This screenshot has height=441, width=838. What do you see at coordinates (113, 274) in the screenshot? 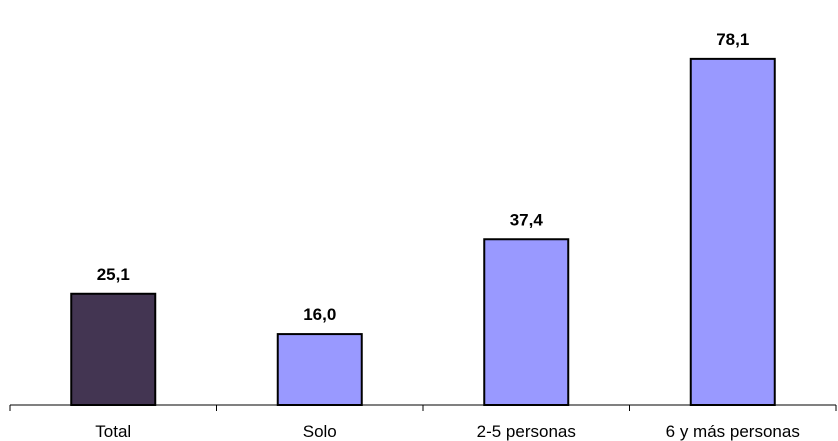
I see `value-label: 25,1` at bounding box center [113, 274].